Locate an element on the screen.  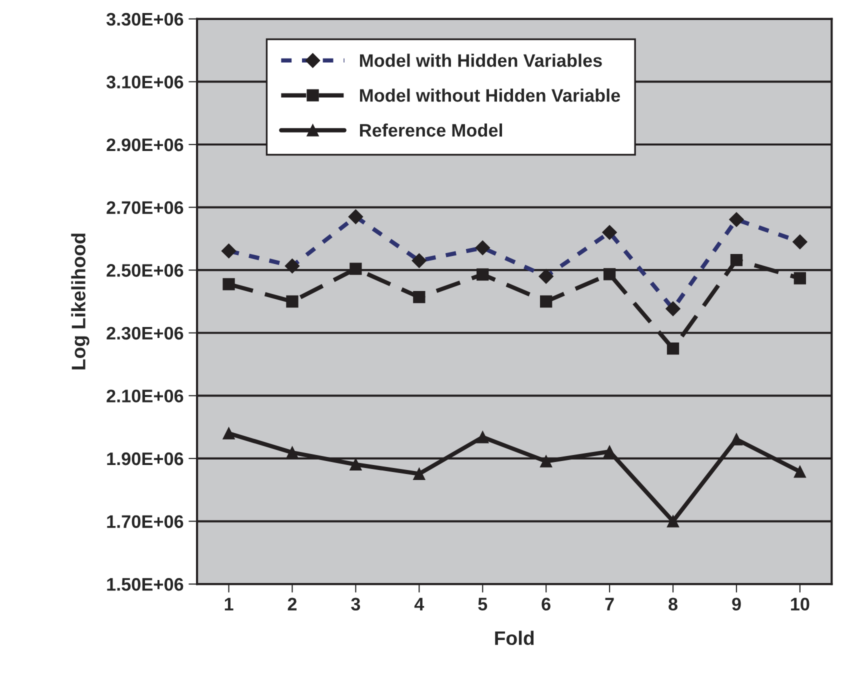
y-tick-label: 1.70E+06 is located at coordinates (145, 521).